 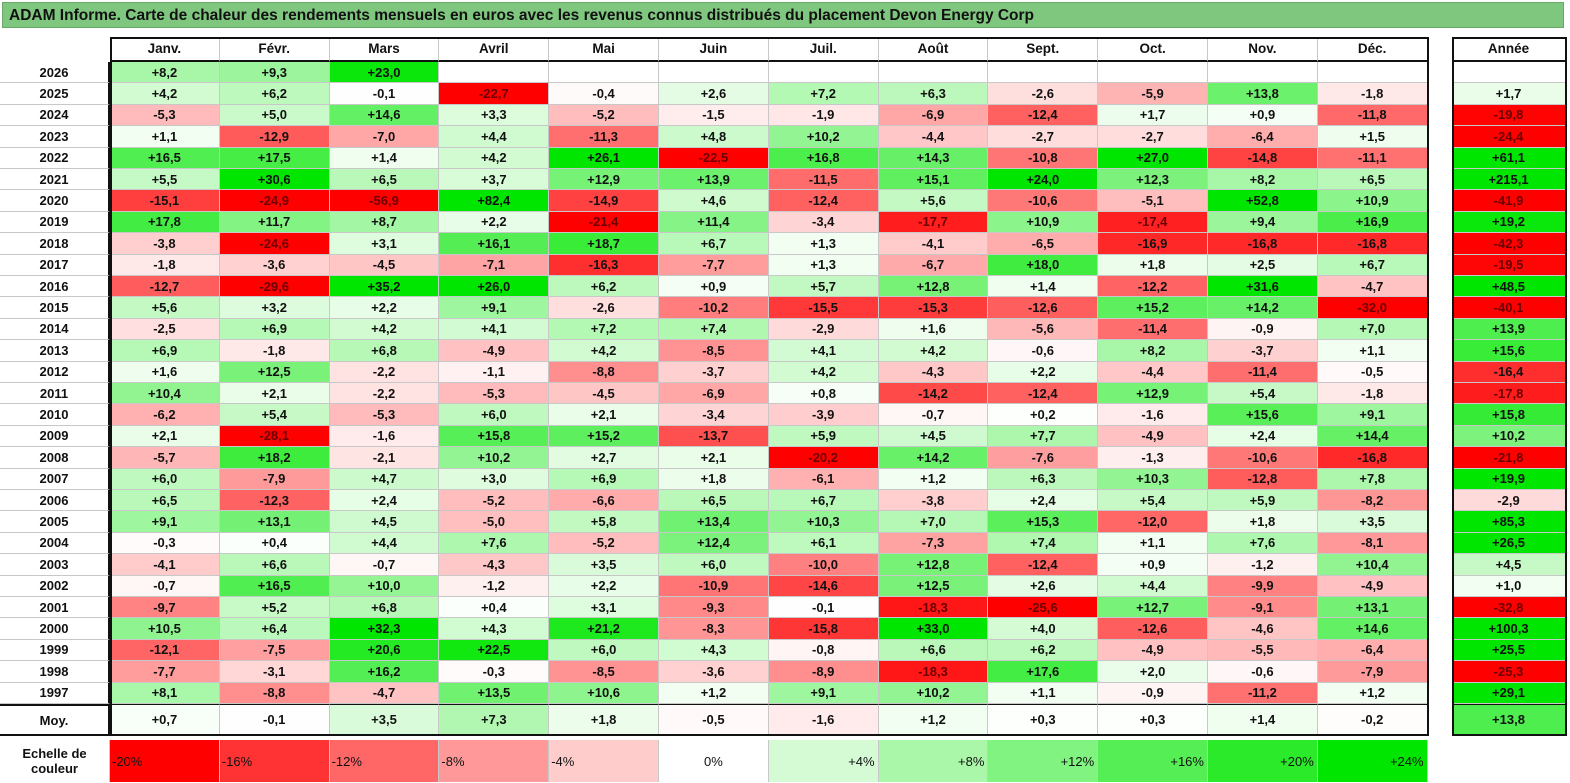 What do you see at coordinates (933, 436) in the screenshot?
I see `heatmap-cell: +4,5` at bounding box center [933, 436].